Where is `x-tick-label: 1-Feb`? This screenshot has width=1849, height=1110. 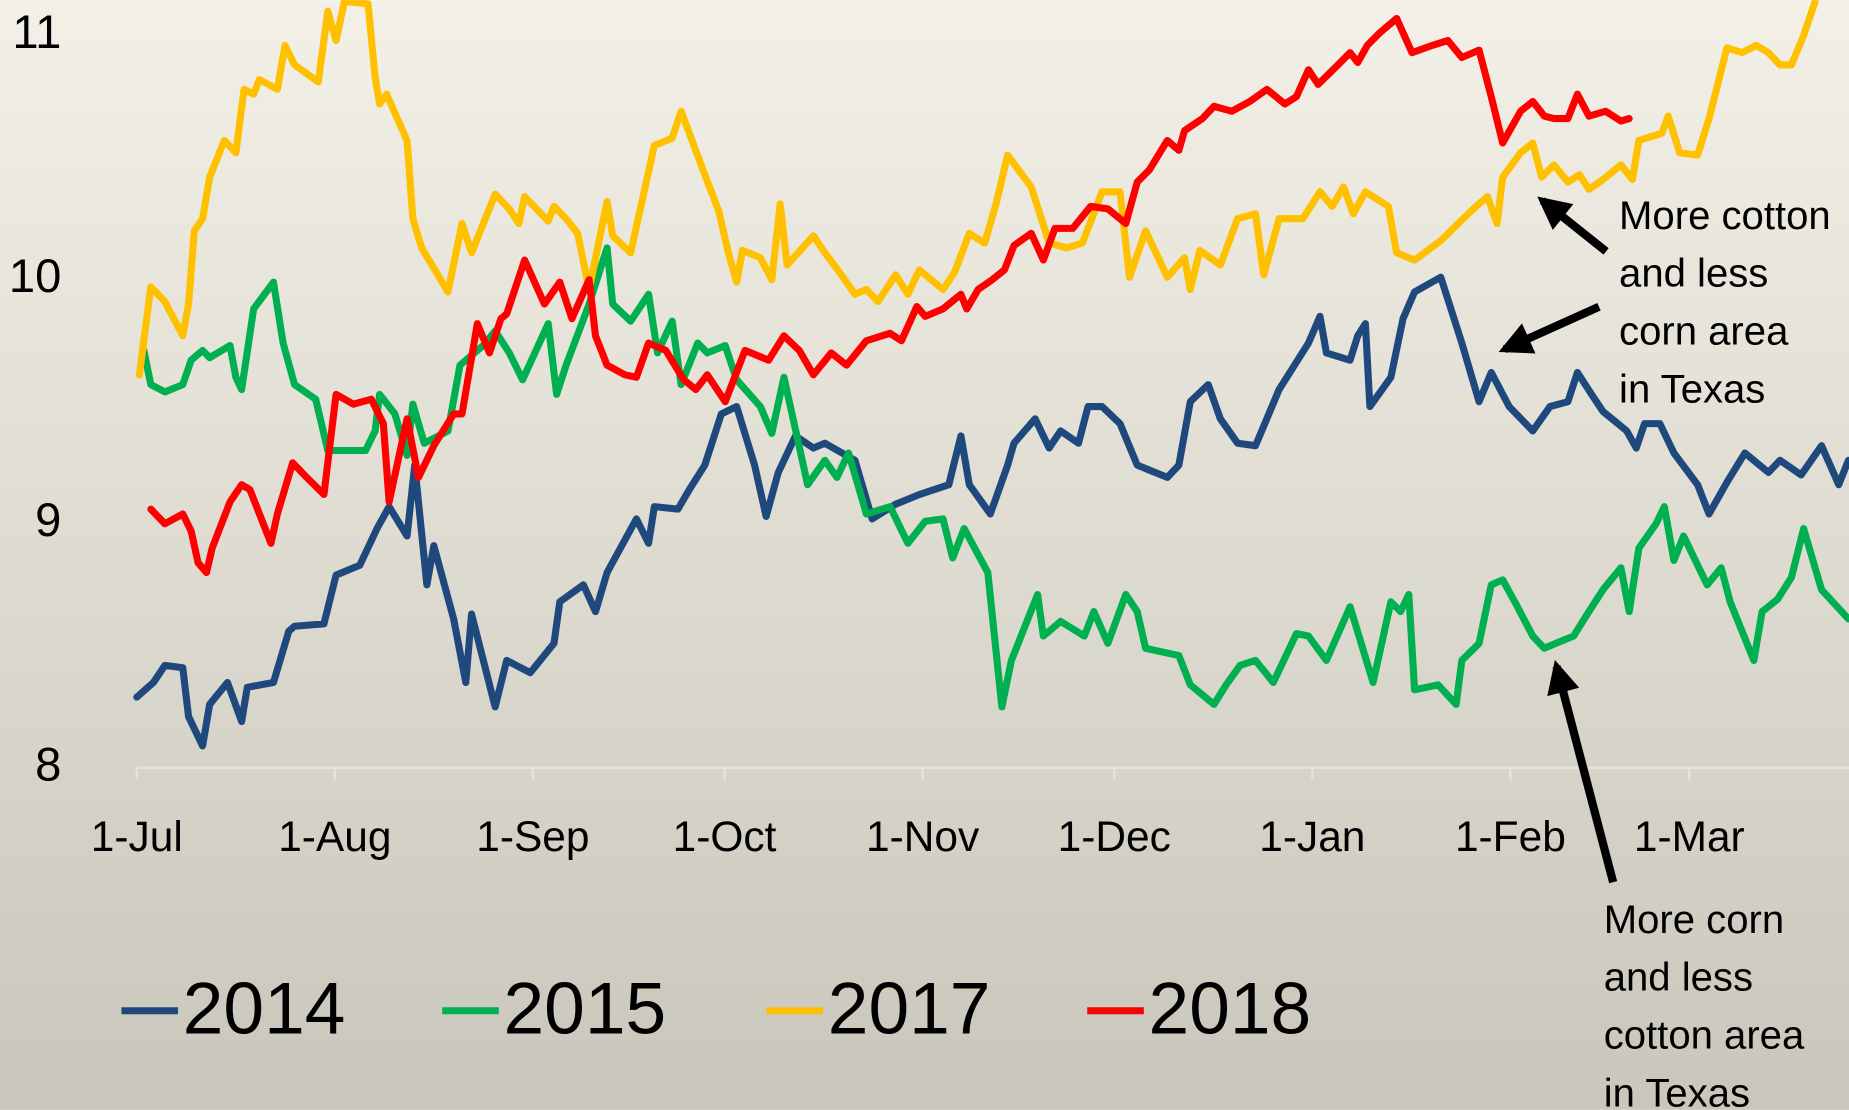 x-tick-label: 1-Feb is located at coordinates (1510, 836).